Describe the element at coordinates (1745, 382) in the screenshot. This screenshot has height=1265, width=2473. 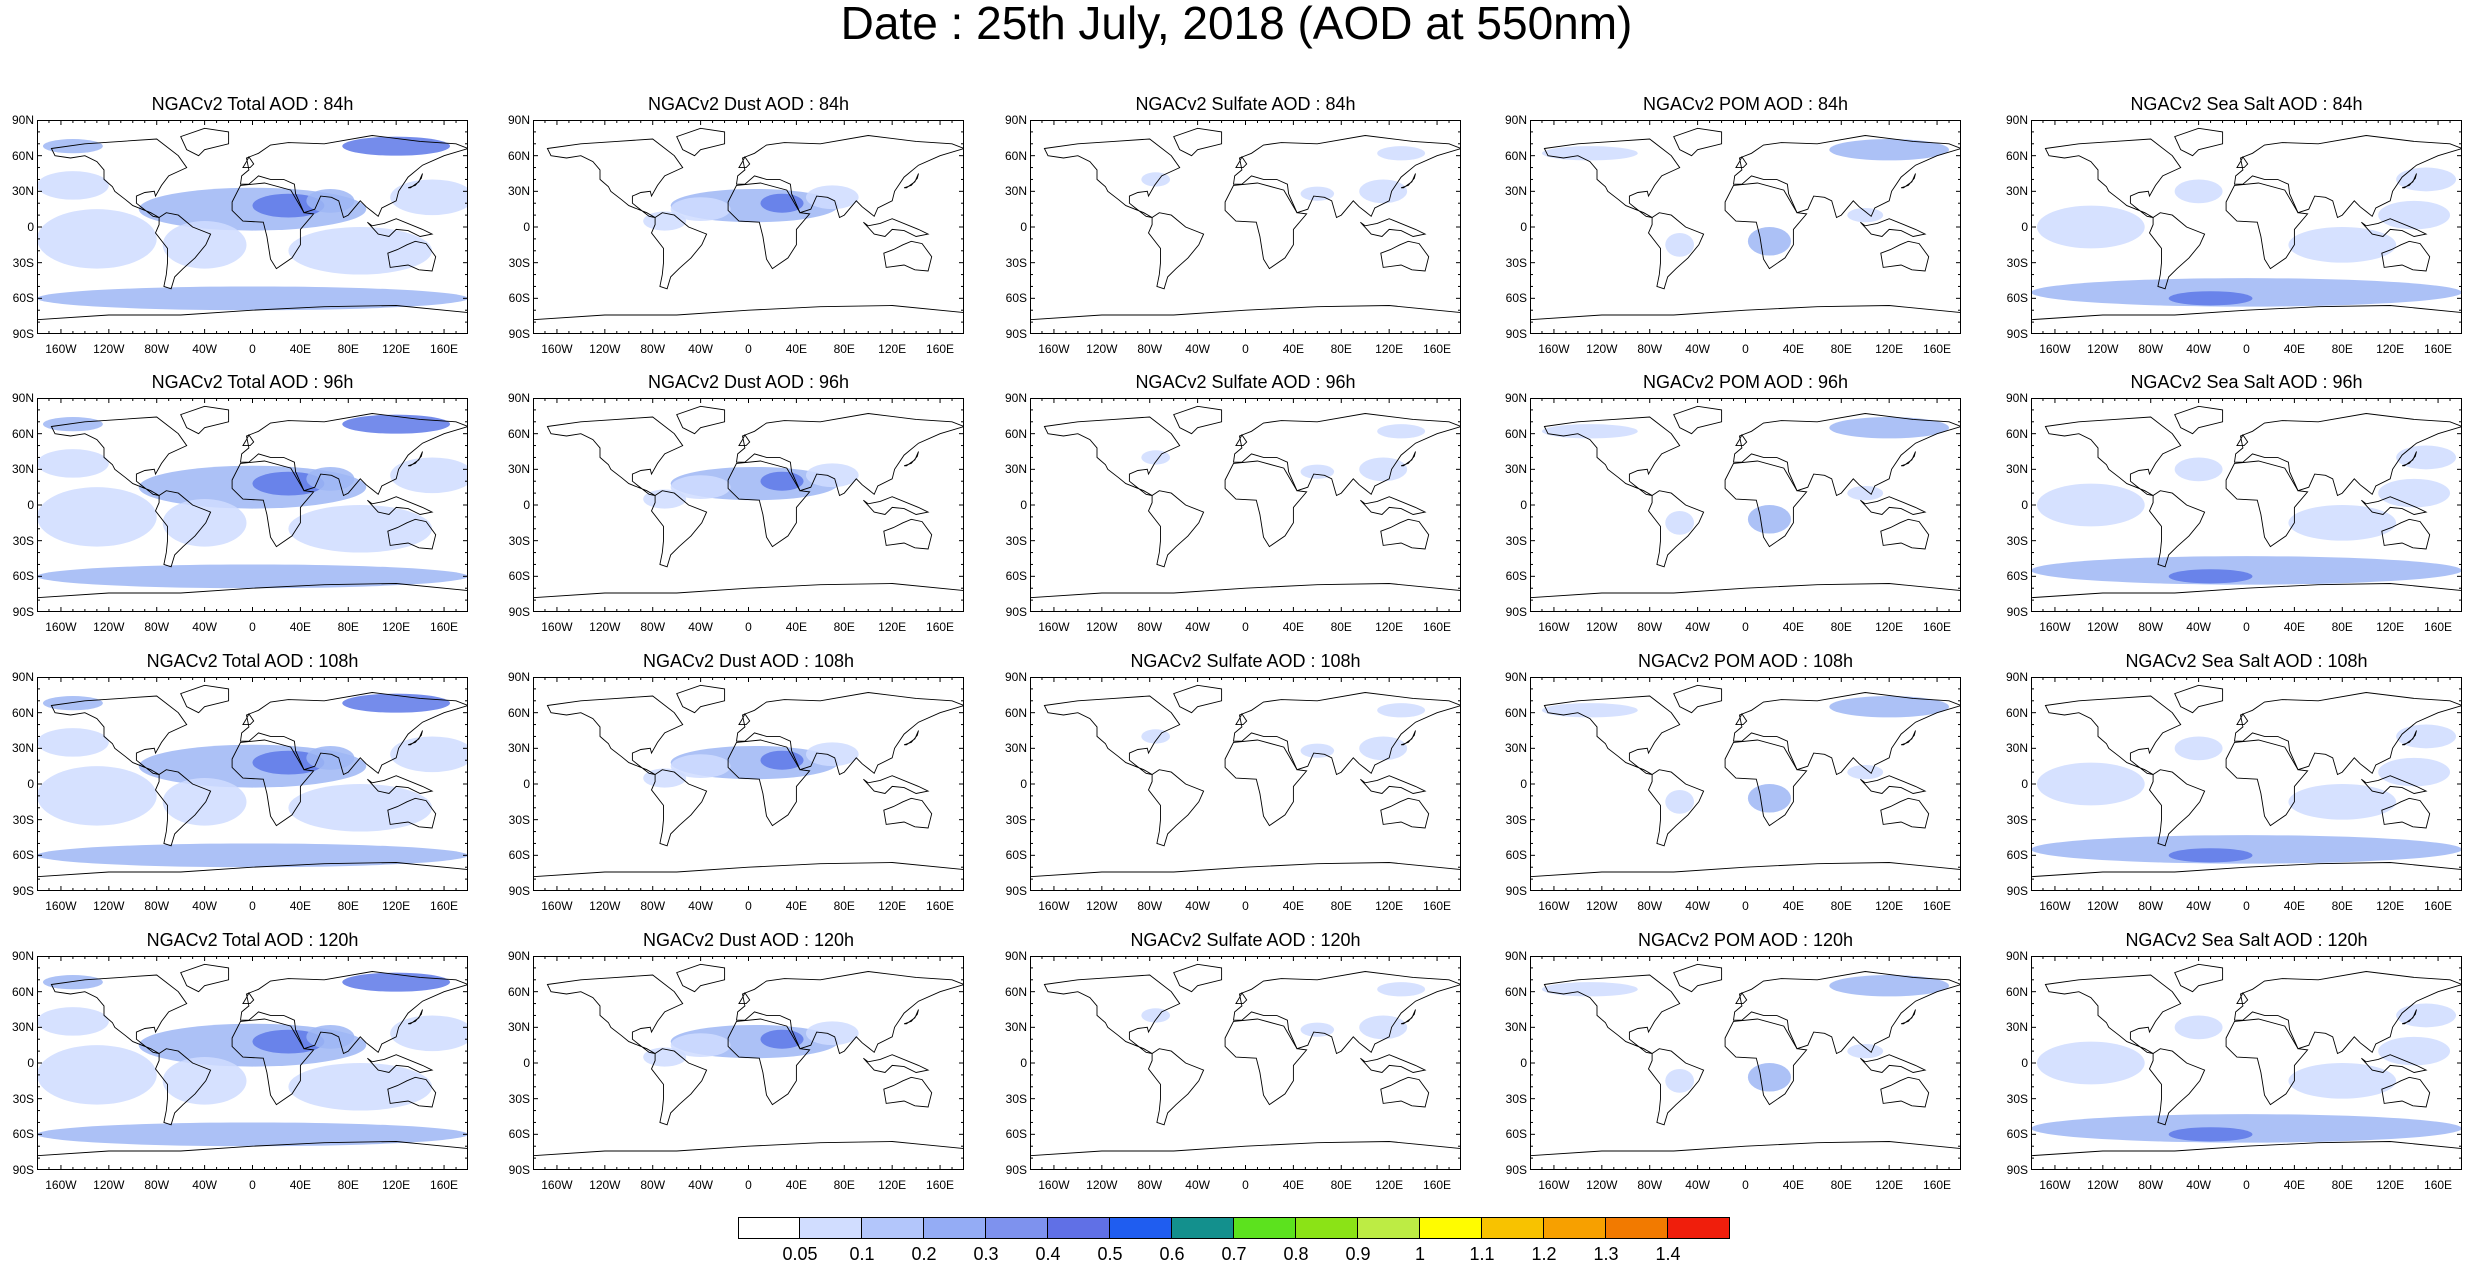
I see `panel-title: NGACv2 POM AOD : 96h` at that location.